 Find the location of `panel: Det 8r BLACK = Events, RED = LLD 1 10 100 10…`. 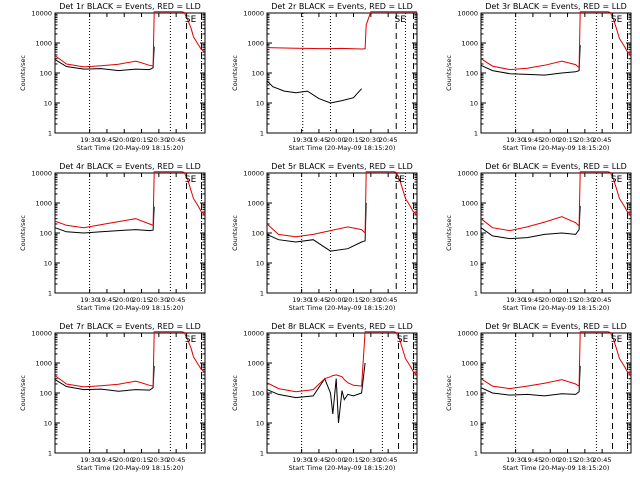

panel: Det 8r BLACK = Events, RED = LLD 1 10 100 10… is located at coordinates (324, 397).